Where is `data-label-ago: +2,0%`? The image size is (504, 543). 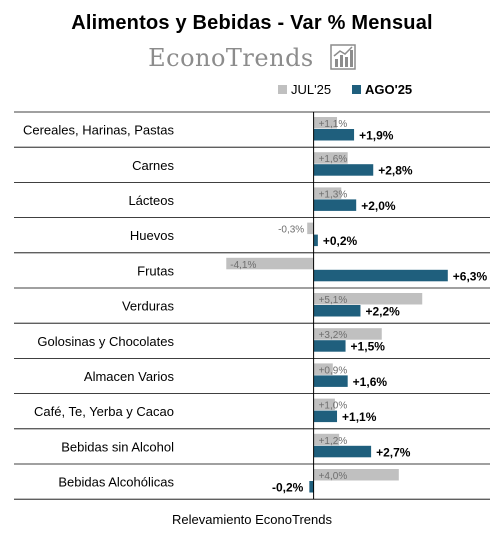 data-label-ago: +2,0% is located at coordinates (378, 206).